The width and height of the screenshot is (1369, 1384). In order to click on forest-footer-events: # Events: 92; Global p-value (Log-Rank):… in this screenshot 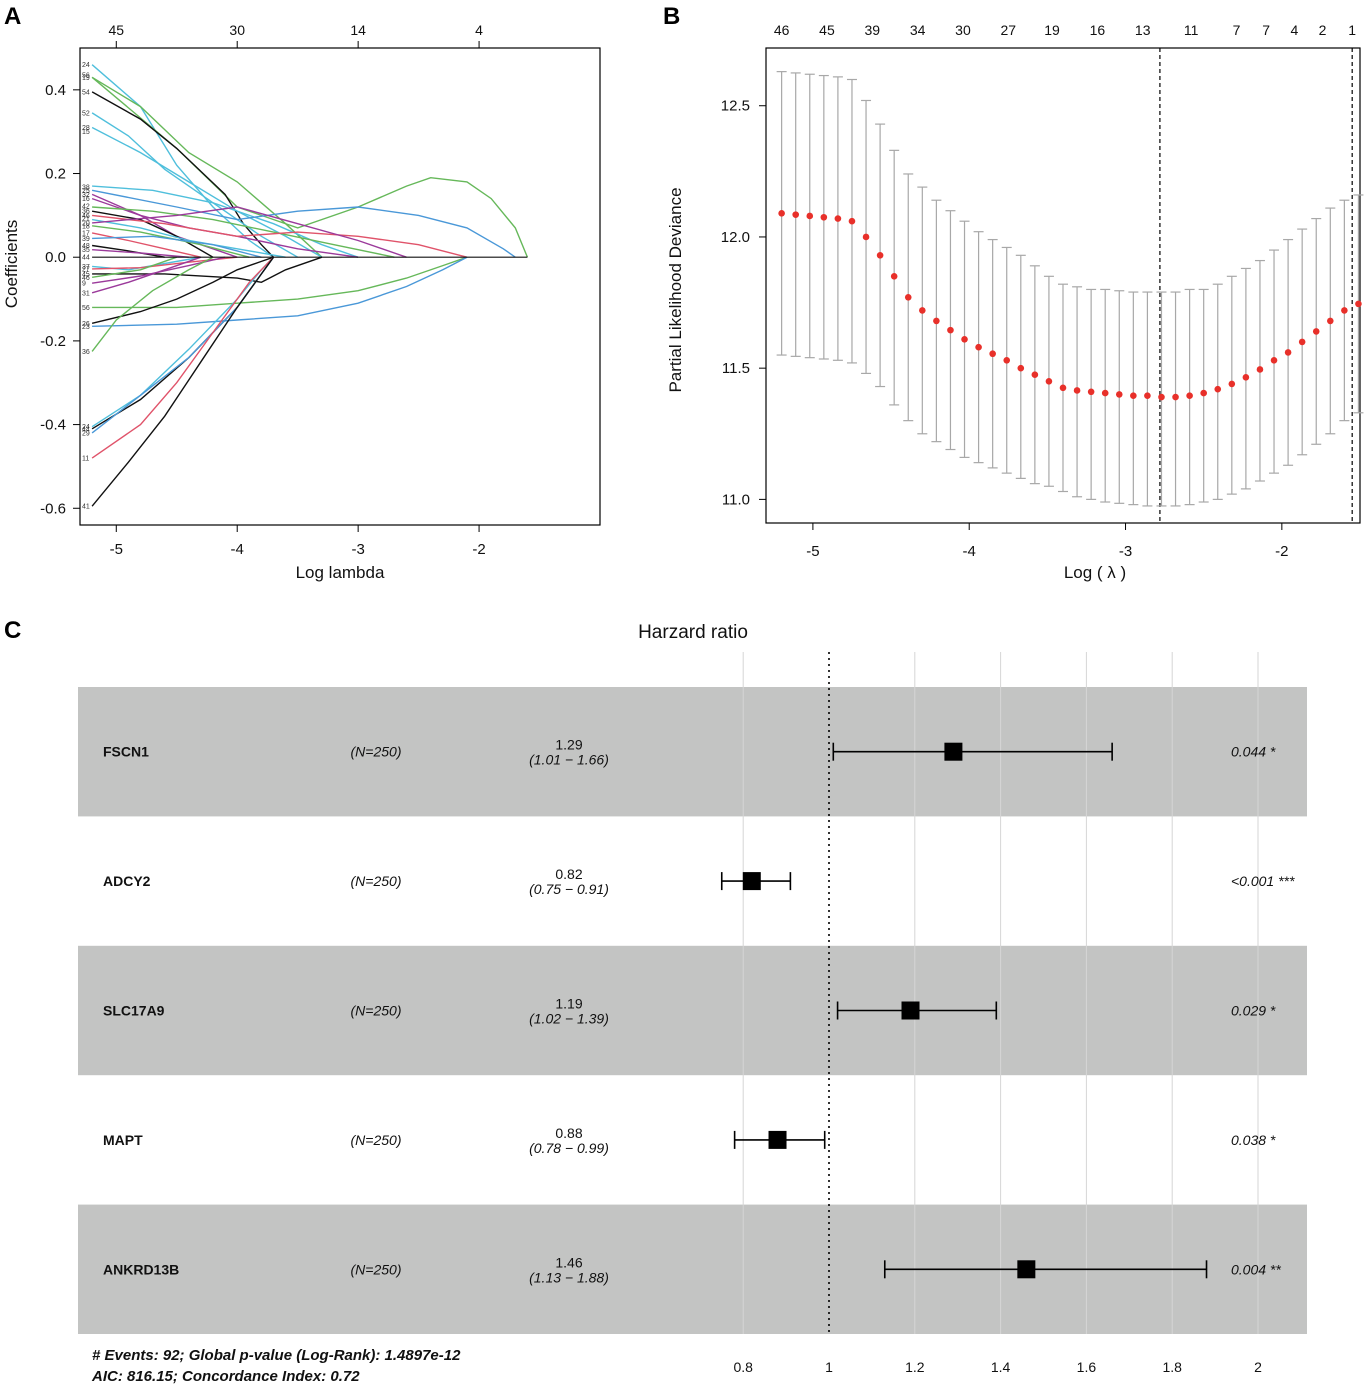, I will do `click(276, 1355)`.